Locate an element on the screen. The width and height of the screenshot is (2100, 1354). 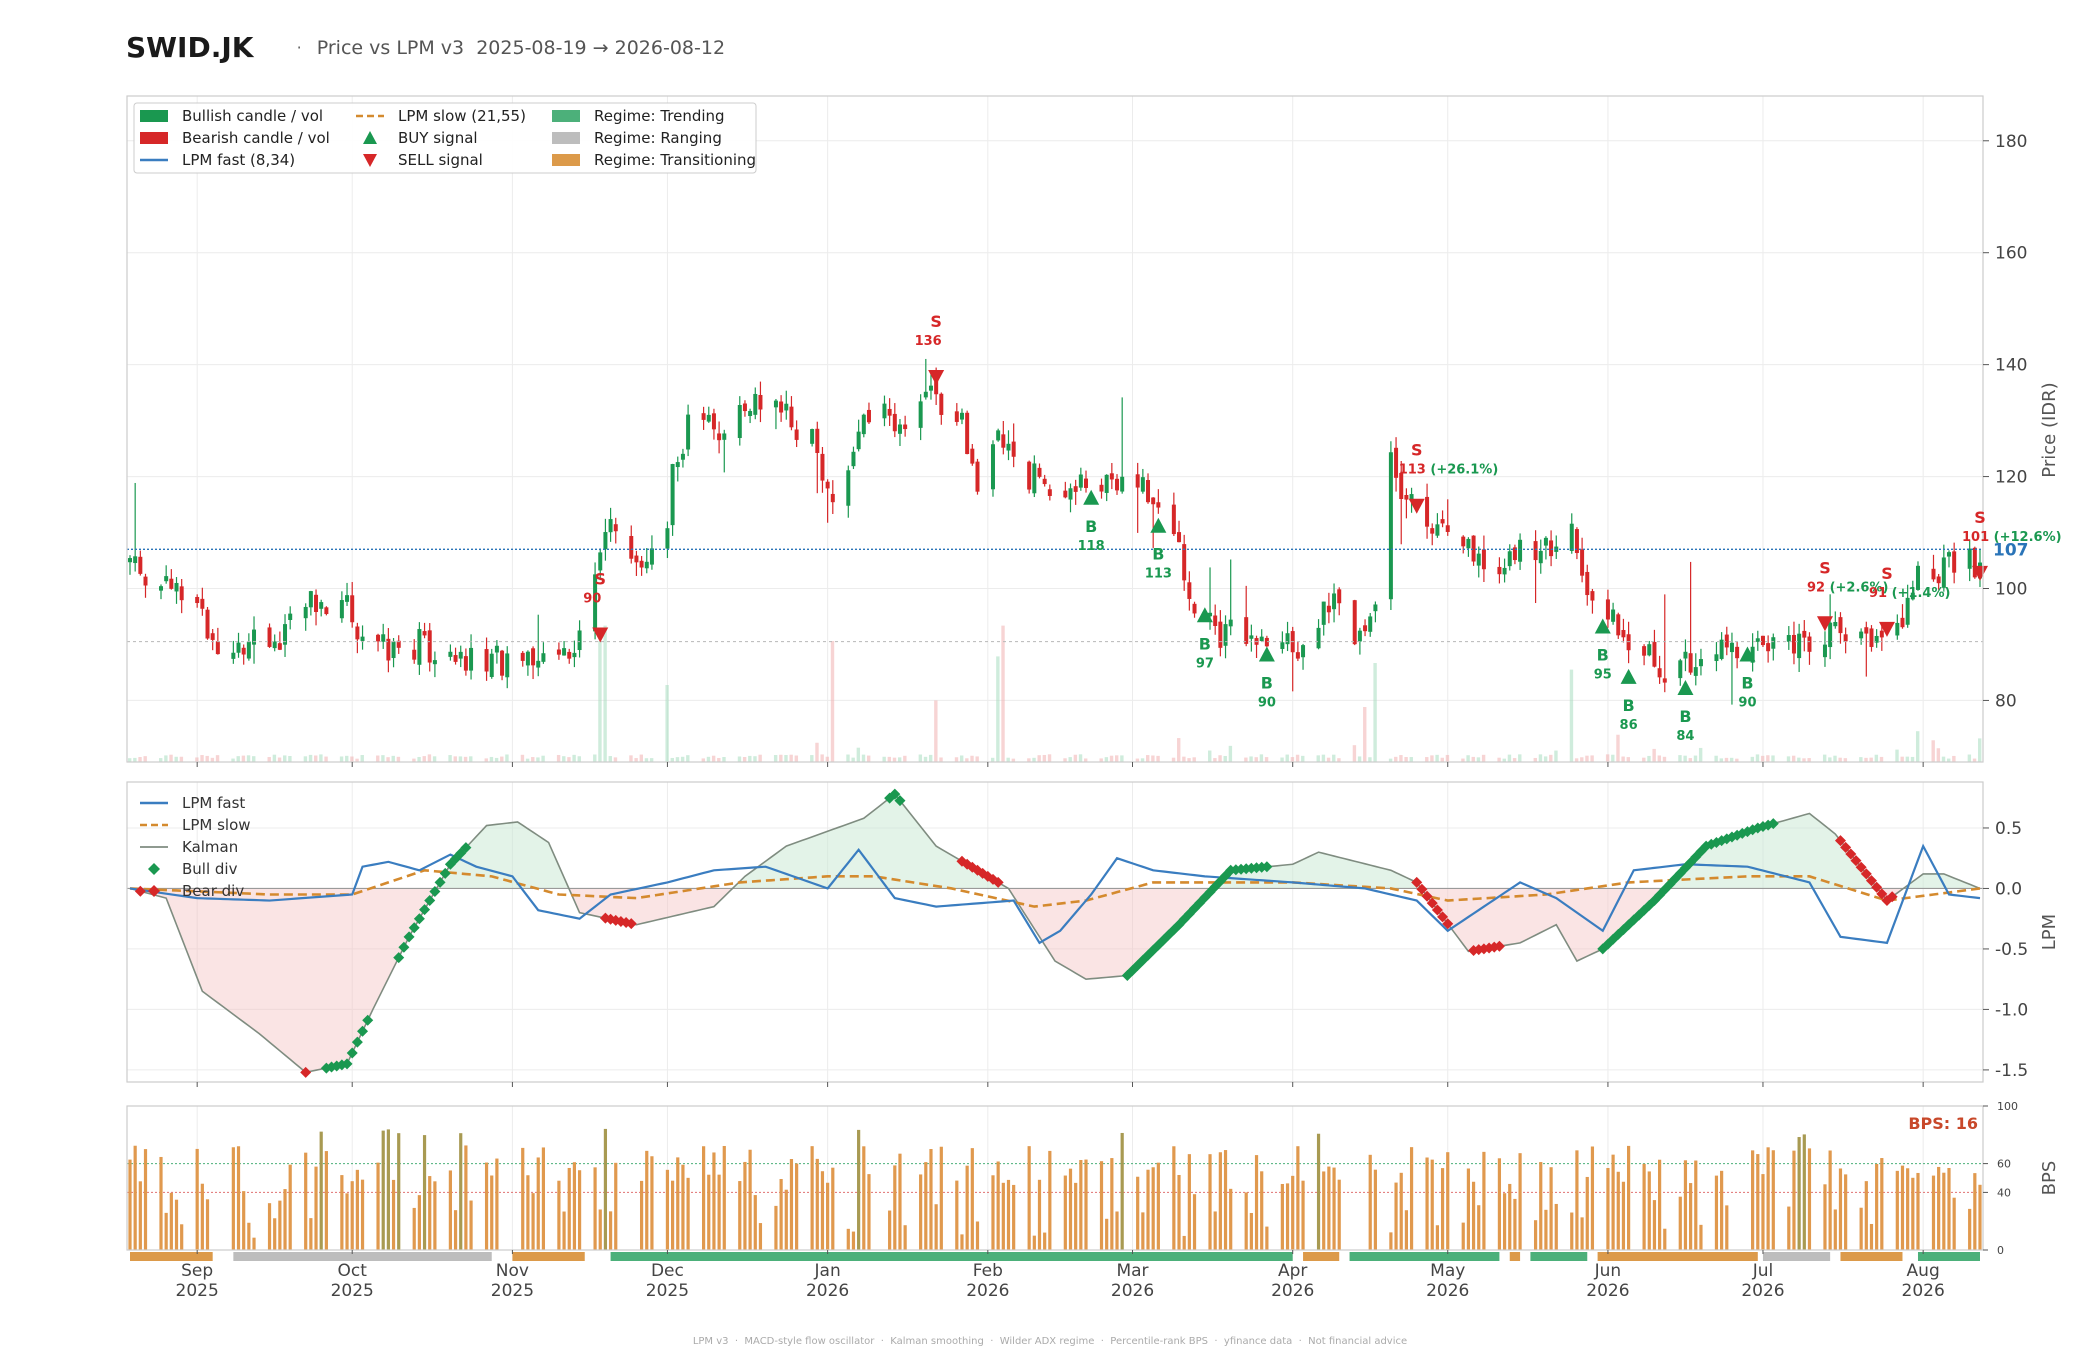
bull-div-marker is located at coordinates (409, 937).